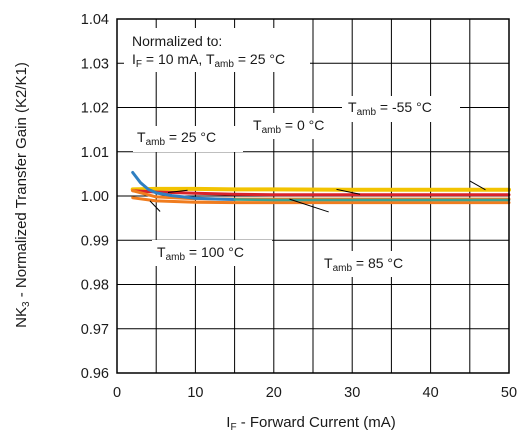 This screenshot has height=439, width=521. Describe the element at coordinates (95, 374) in the screenshot. I see `y-tick-label: 0.96` at that location.